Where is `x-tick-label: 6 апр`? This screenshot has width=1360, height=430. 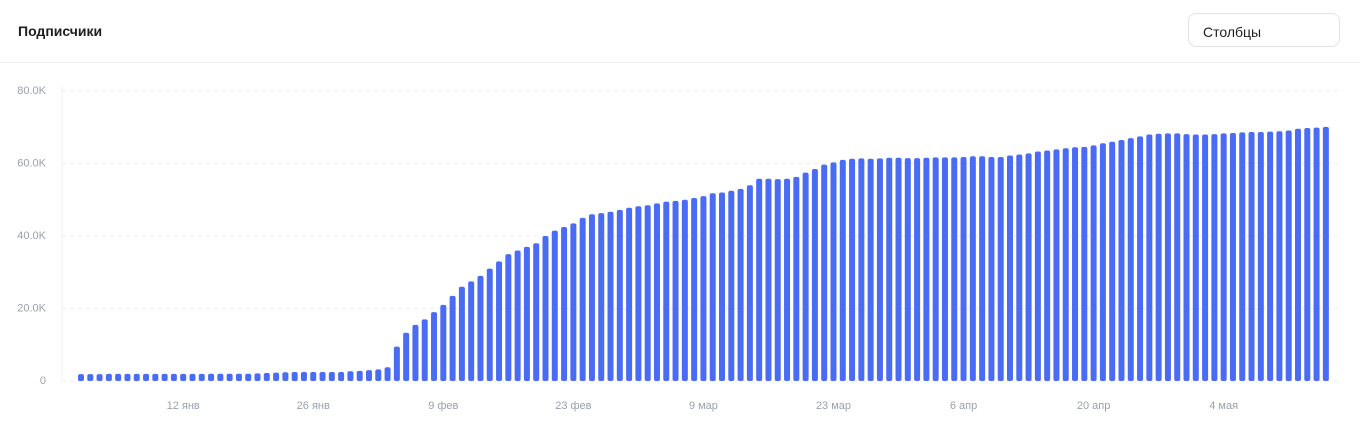
x-tick-label: 6 апр is located at coordinates (963, 406).